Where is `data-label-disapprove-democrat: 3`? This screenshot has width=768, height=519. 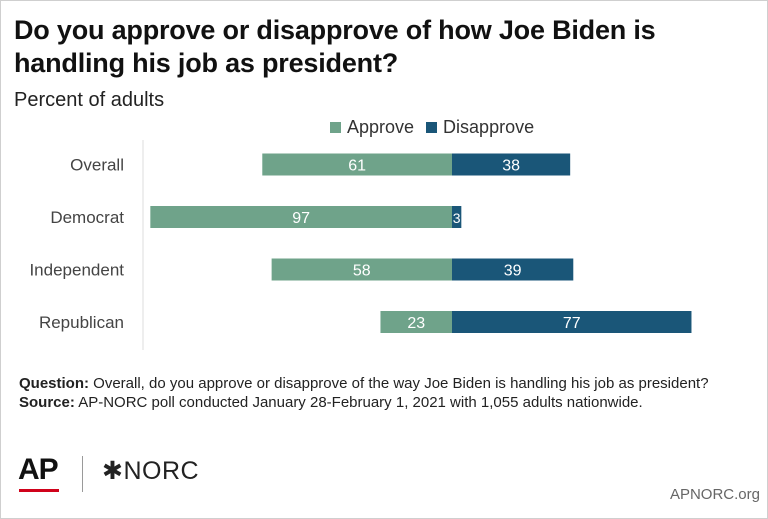
data-label-disapprove-democrat: 3 is located at coordinates (457, 218).